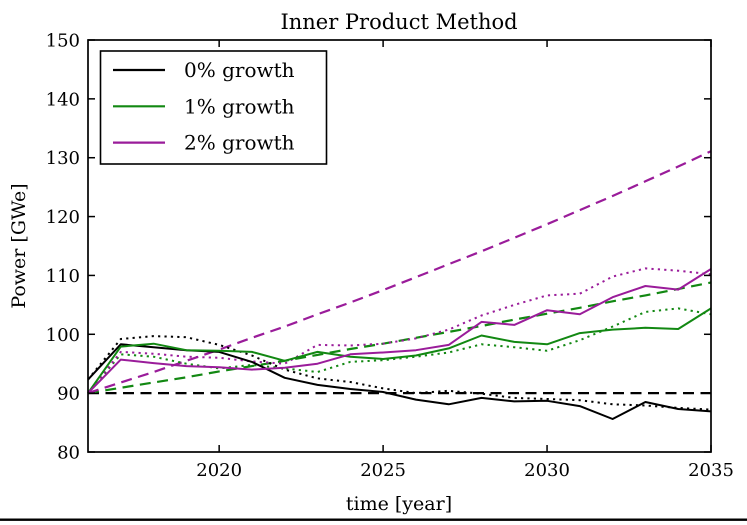 The image size is (747, 525). I want to click on y-tick-label: 120, so click(63, 217).